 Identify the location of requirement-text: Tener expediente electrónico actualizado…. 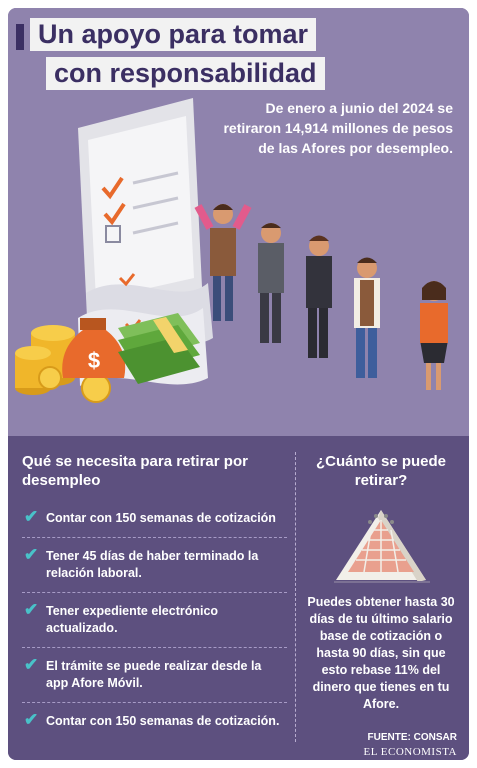
(132, 619).